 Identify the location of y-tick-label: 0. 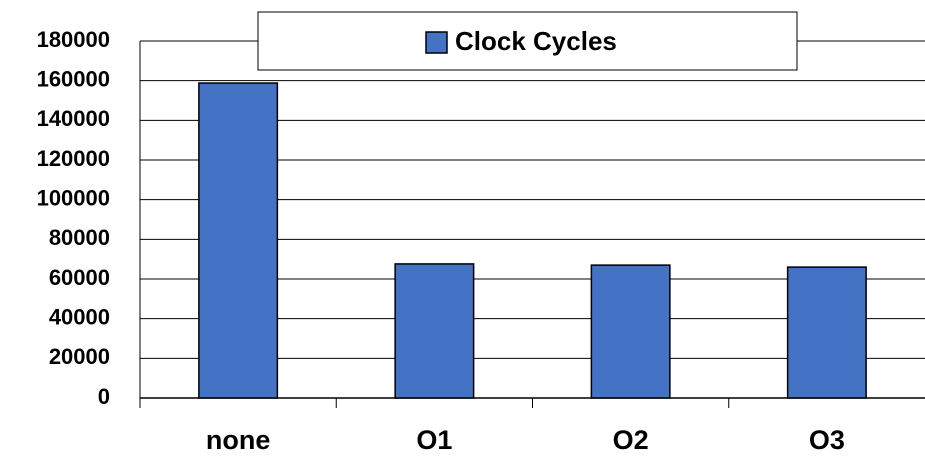
(104, 396).